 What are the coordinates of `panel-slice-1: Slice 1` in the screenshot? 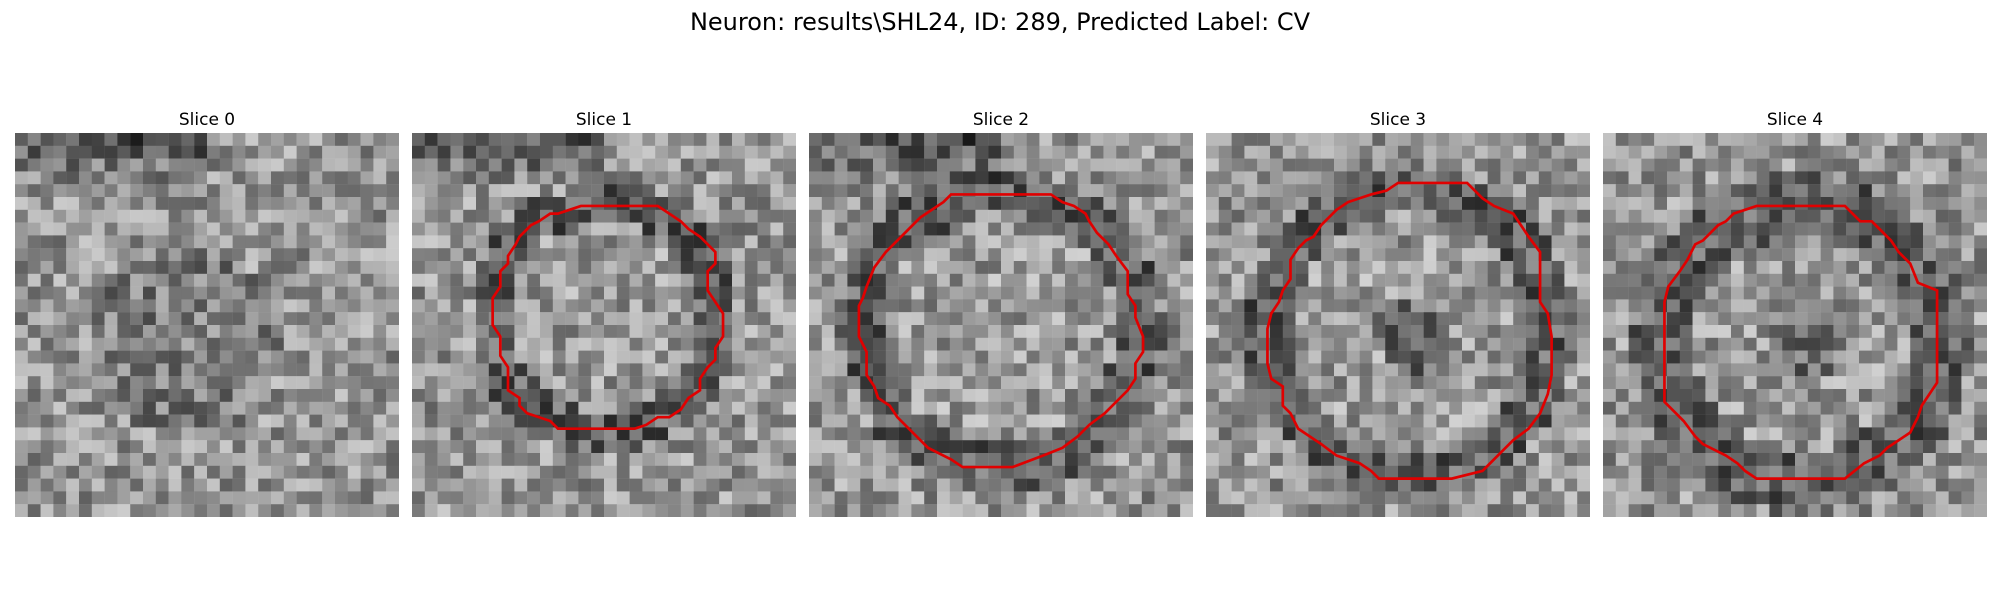 It's located at (604, 315).